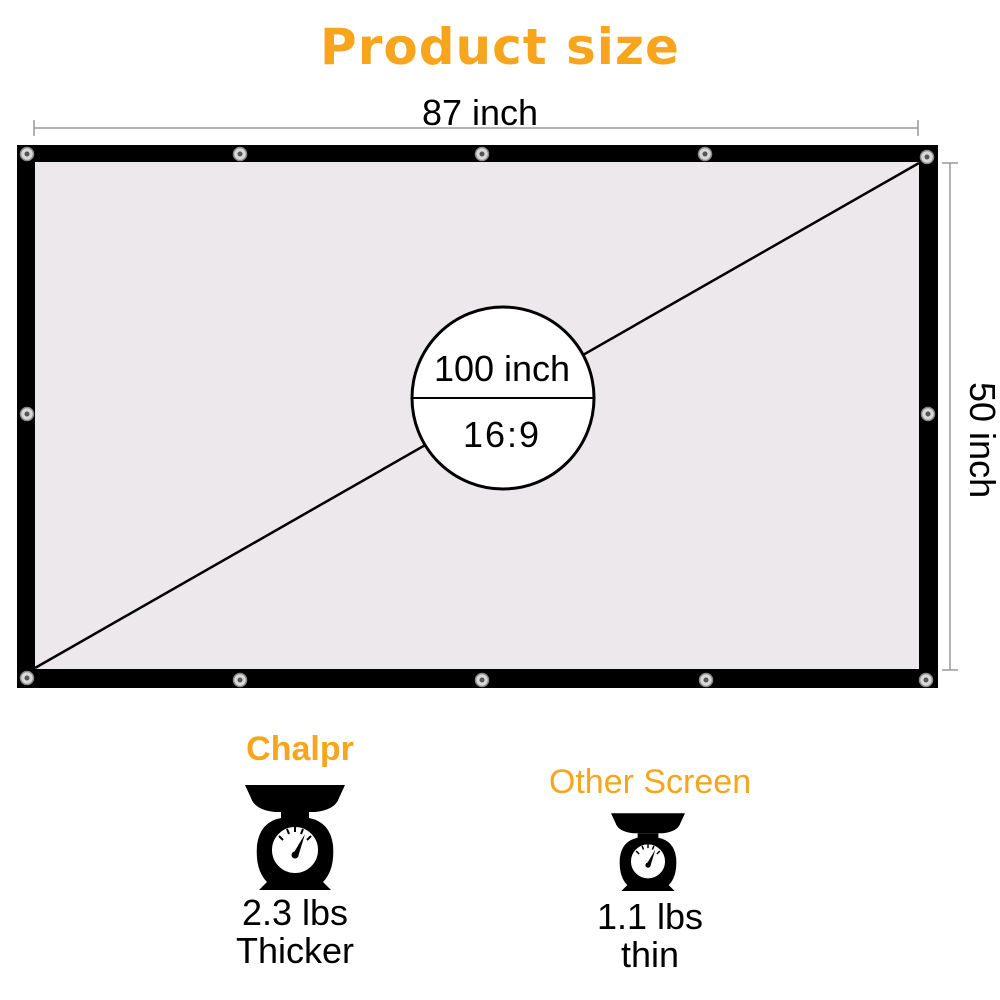  What do you see at coordinates (295, 950) in the screenshot?
I see `chalpr-thickness-note: Thicker` at bounding box center [295, 950].